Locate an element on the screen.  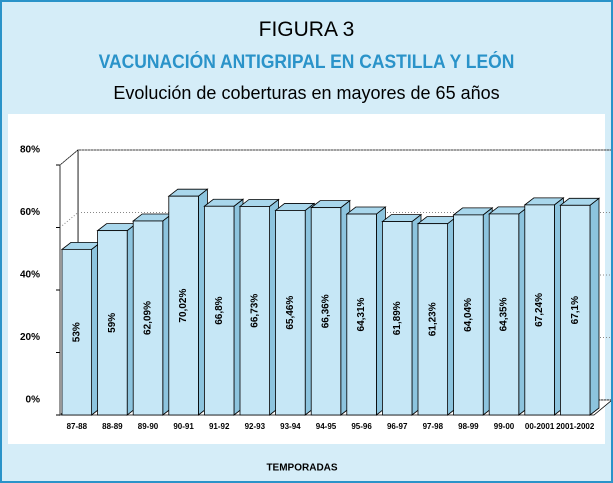
value-label: 64,04% is located at coordinates (468, 315).